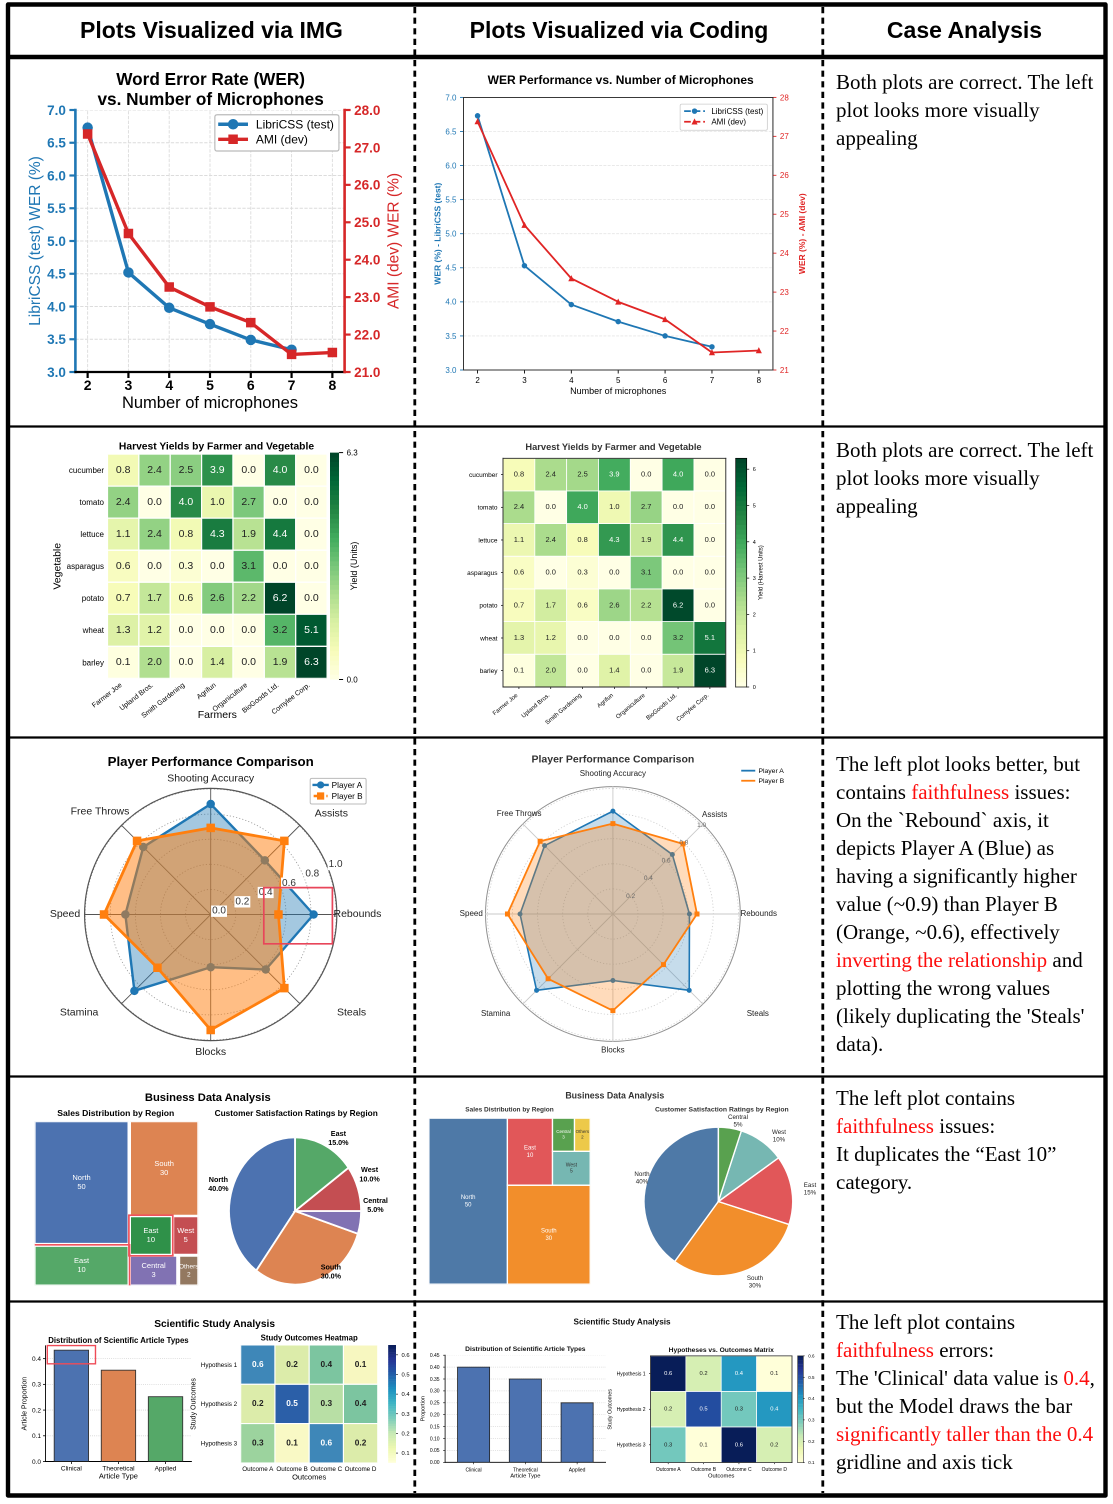 The image size is (1113, 1504). Describe the element at coordinates (210, 79) in the screenshot. I see `svg-text: Word Error Rate (WER)` at that location.